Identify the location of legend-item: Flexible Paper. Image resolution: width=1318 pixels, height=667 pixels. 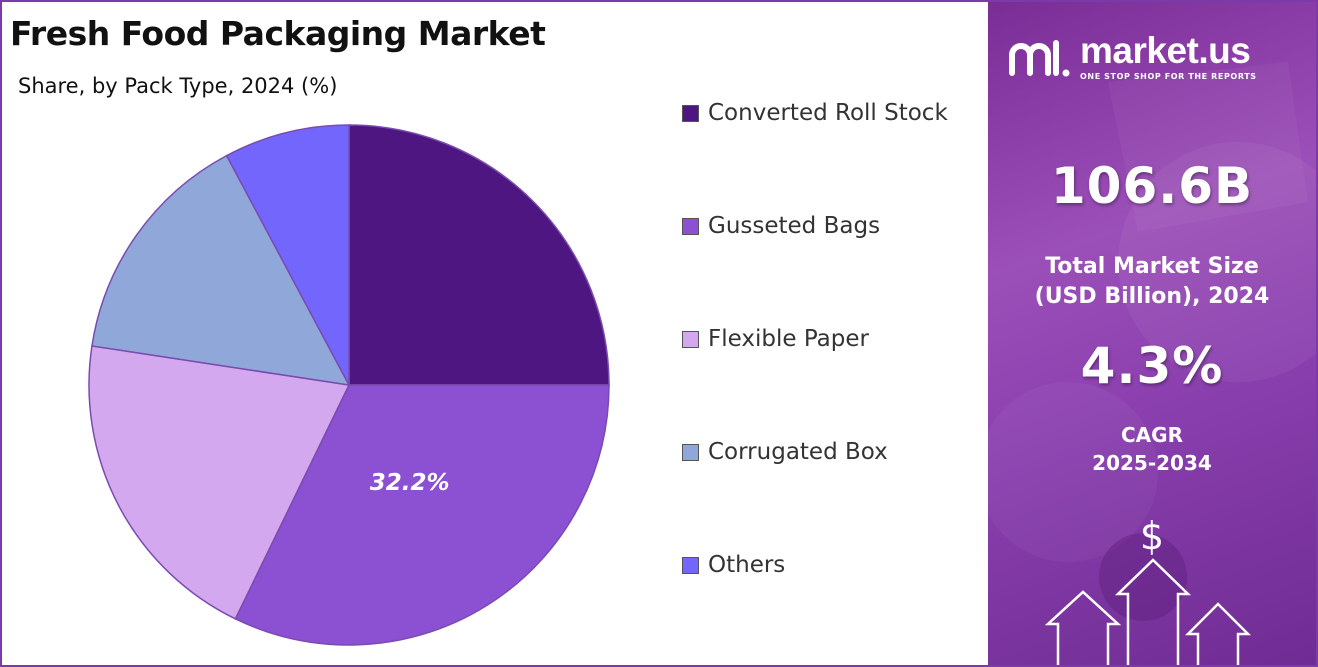
(775, 339).